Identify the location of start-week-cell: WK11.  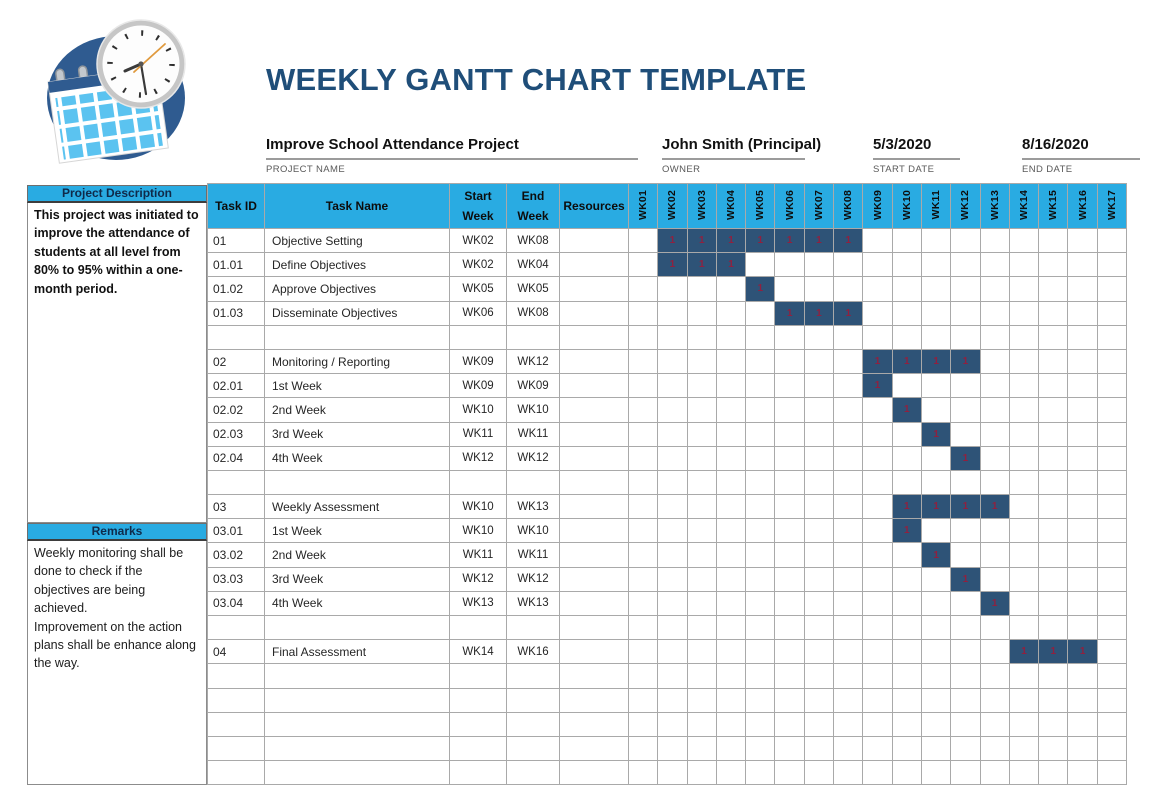
(478, 434).